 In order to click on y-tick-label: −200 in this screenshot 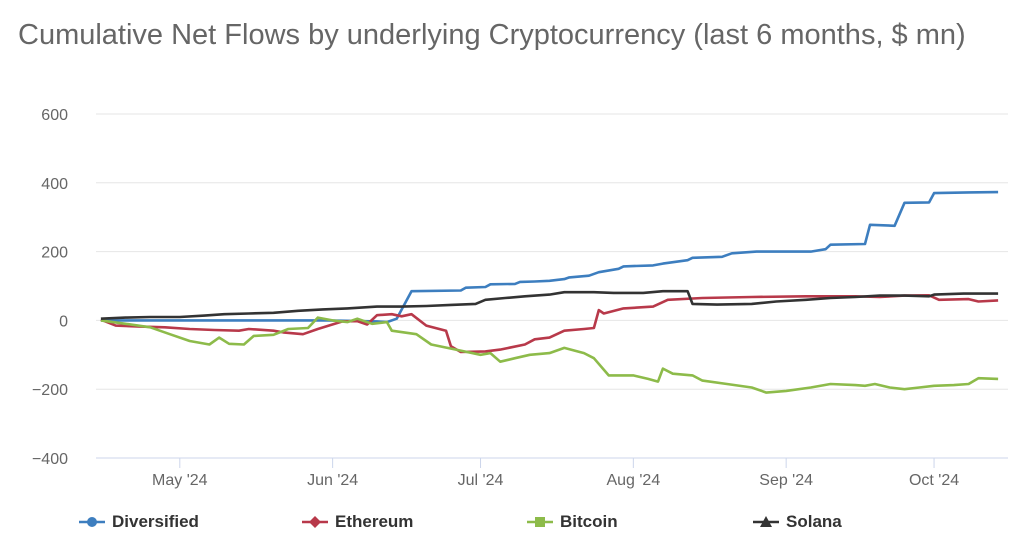, I will do `click(50, 390)`.